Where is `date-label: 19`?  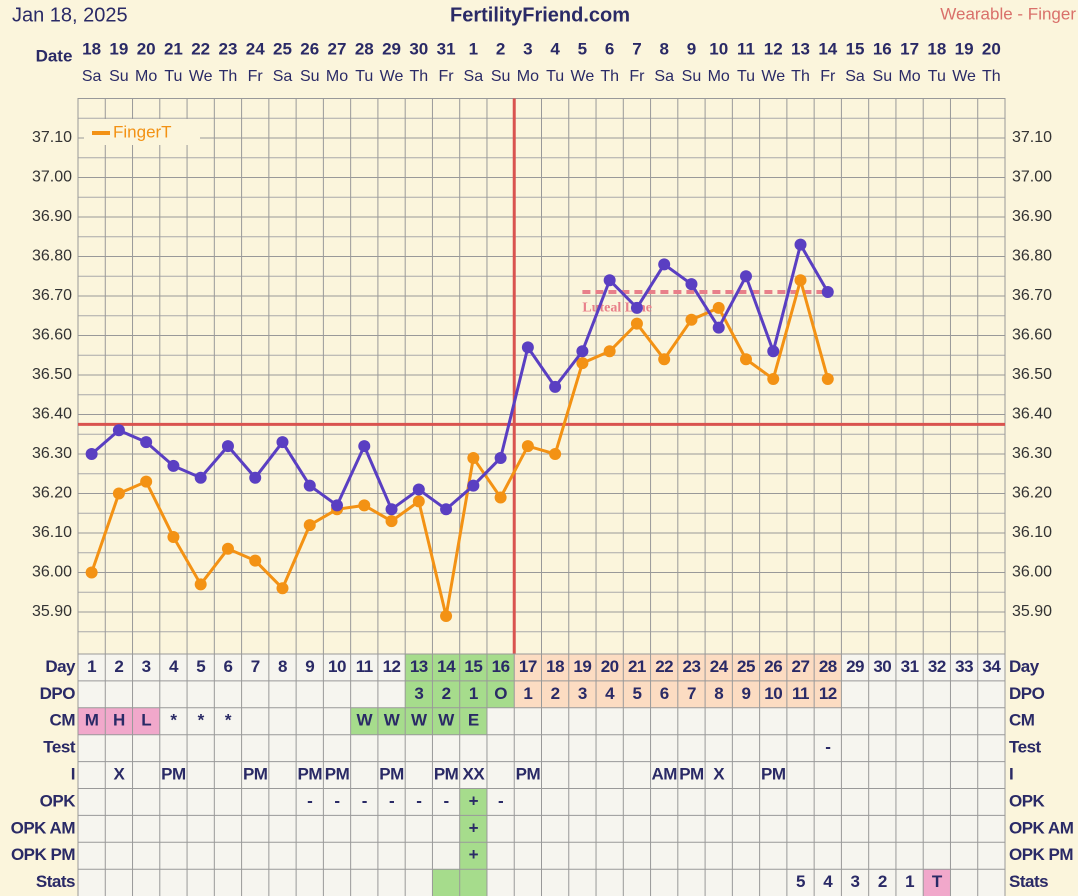 date-label: 19 is located at coordinates (118, 48).